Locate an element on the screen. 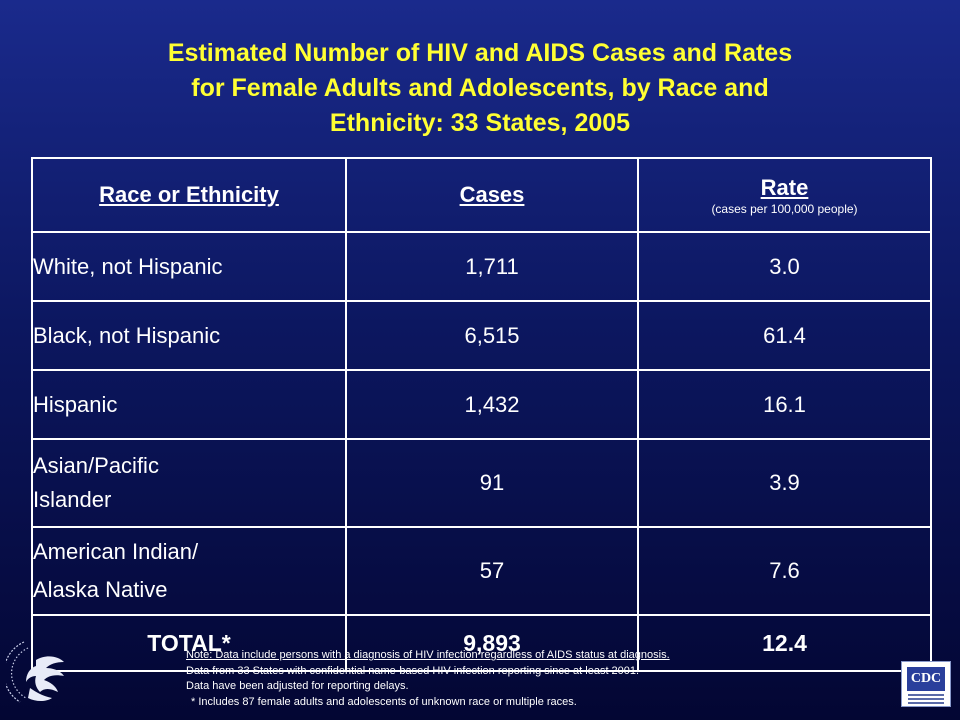 This screenshot has width=960, height=720. table-row: Asian/Pacific Islander 91 3.9 is located at coordinates (481, 483).